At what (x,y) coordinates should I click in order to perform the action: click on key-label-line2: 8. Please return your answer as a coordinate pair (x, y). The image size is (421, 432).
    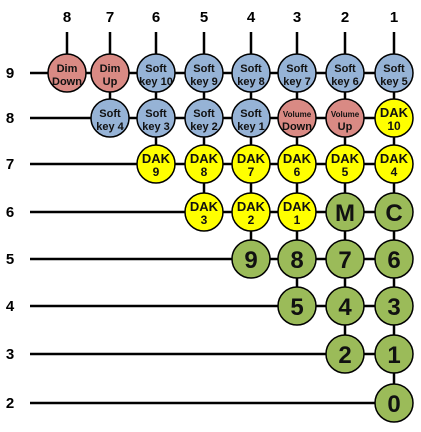
    Looking at the image, I should click on (204, 172).